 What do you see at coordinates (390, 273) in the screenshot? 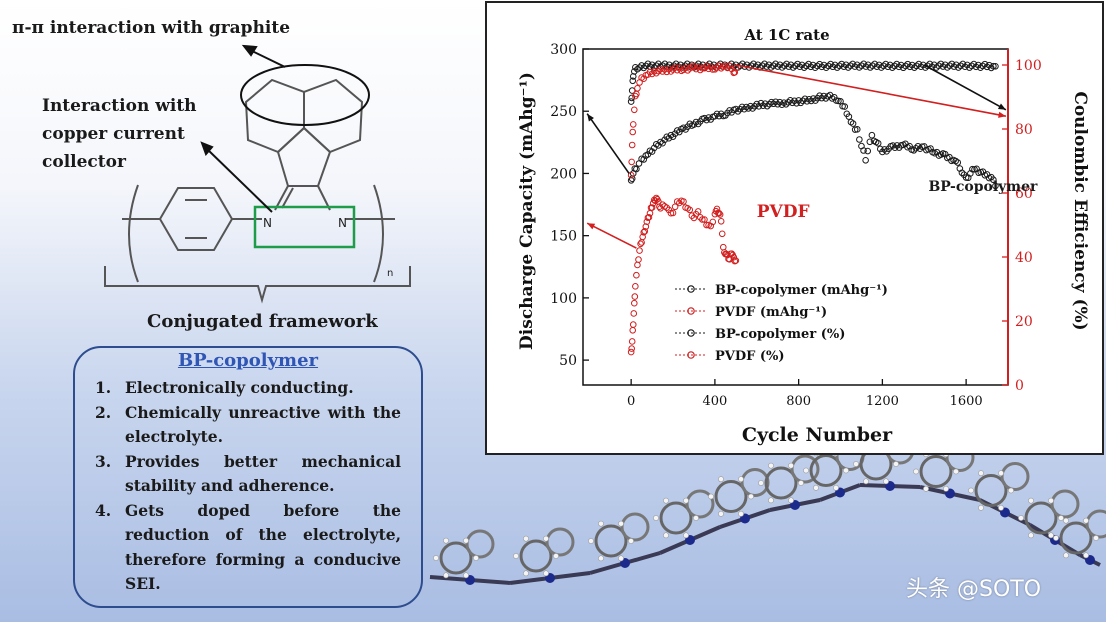
I see `repeat-subscript: n` at bounding box center [390, 273].